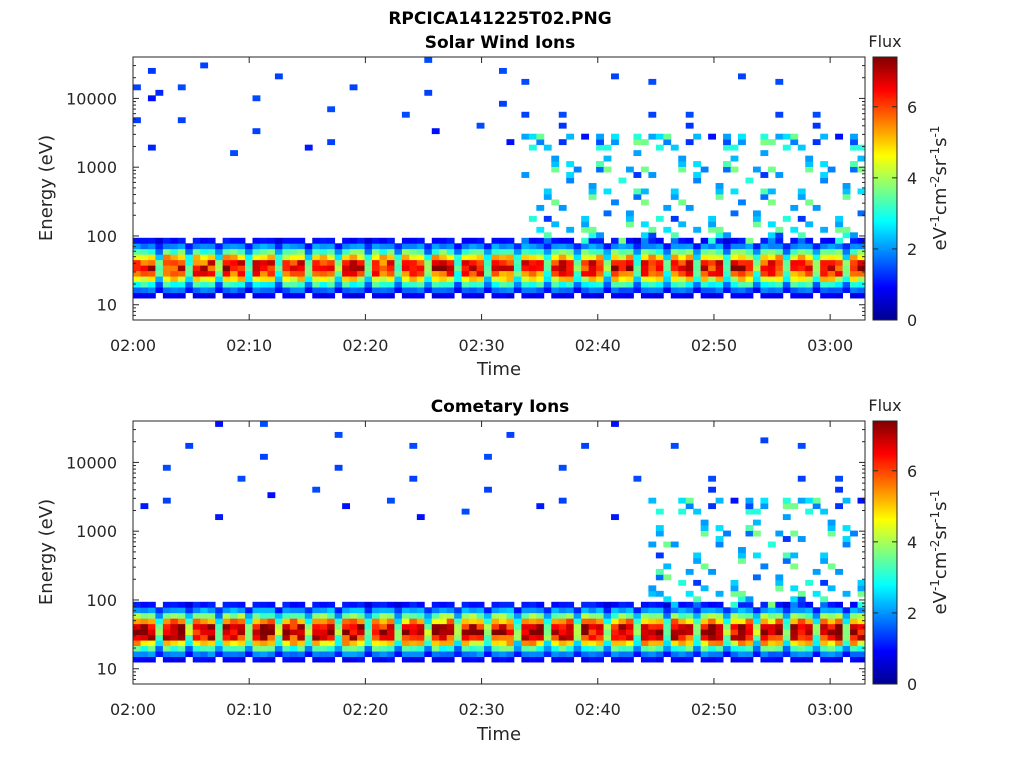 The image size is (1024, 768). What do you see at coordinates (912, 542) in the screenshot?
I see `colorbar-tick-label: 4` at bounding box center [912, 542].